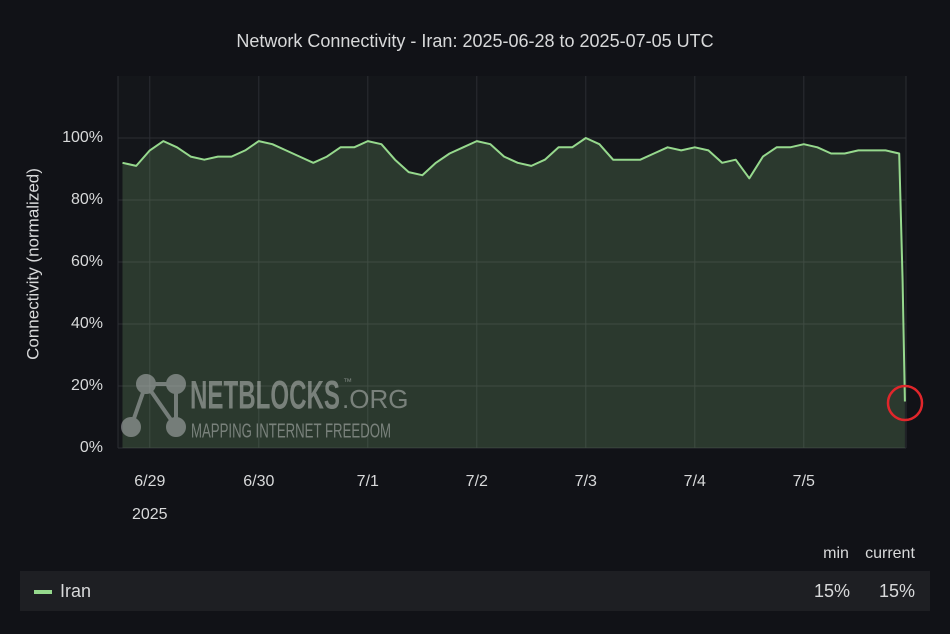 This screenshot has width=950, height=634. What do you see at coordinates (87, 385) in the screenshot?
I see `y-tick-label: 20%` at bounding box center [87, 385].